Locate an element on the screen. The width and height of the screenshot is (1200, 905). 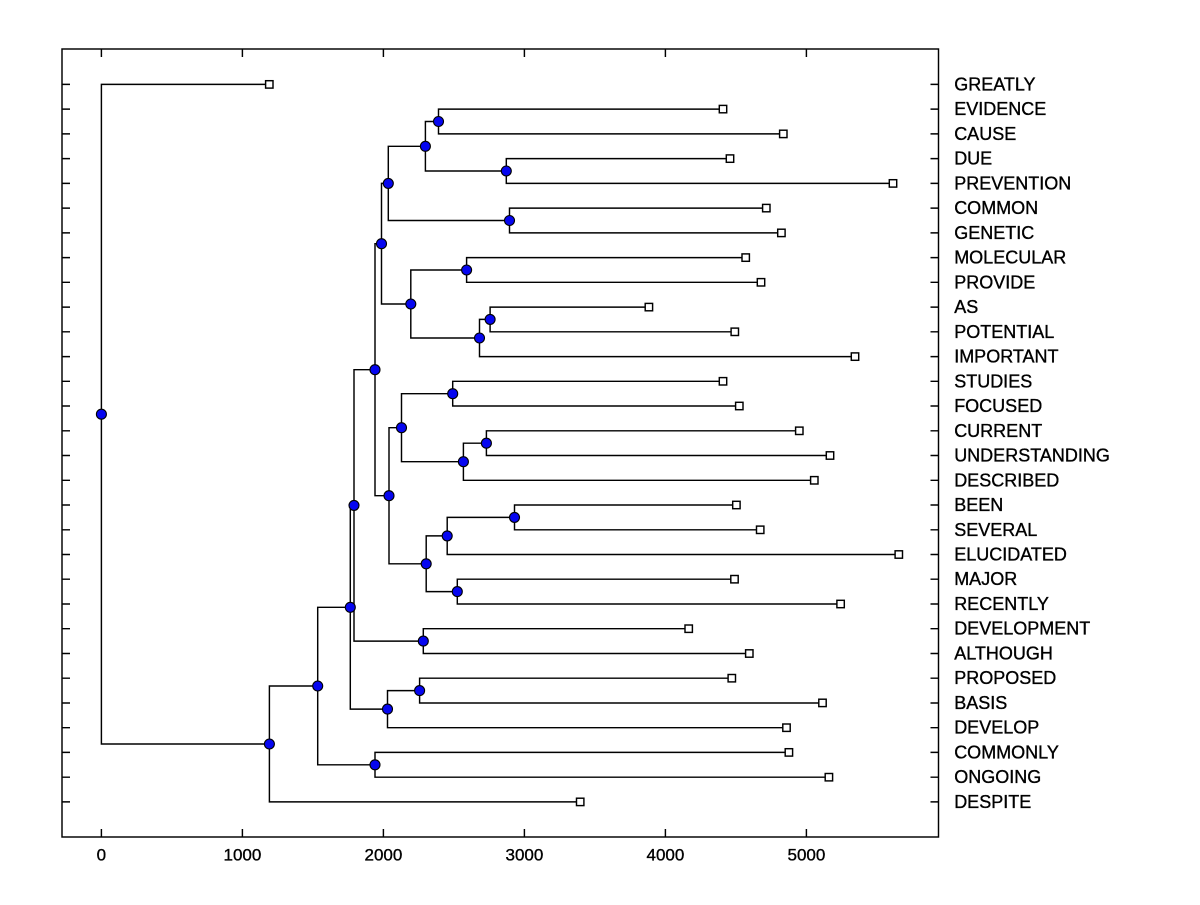
svg-text: AS is located at coordinates (966, 307).